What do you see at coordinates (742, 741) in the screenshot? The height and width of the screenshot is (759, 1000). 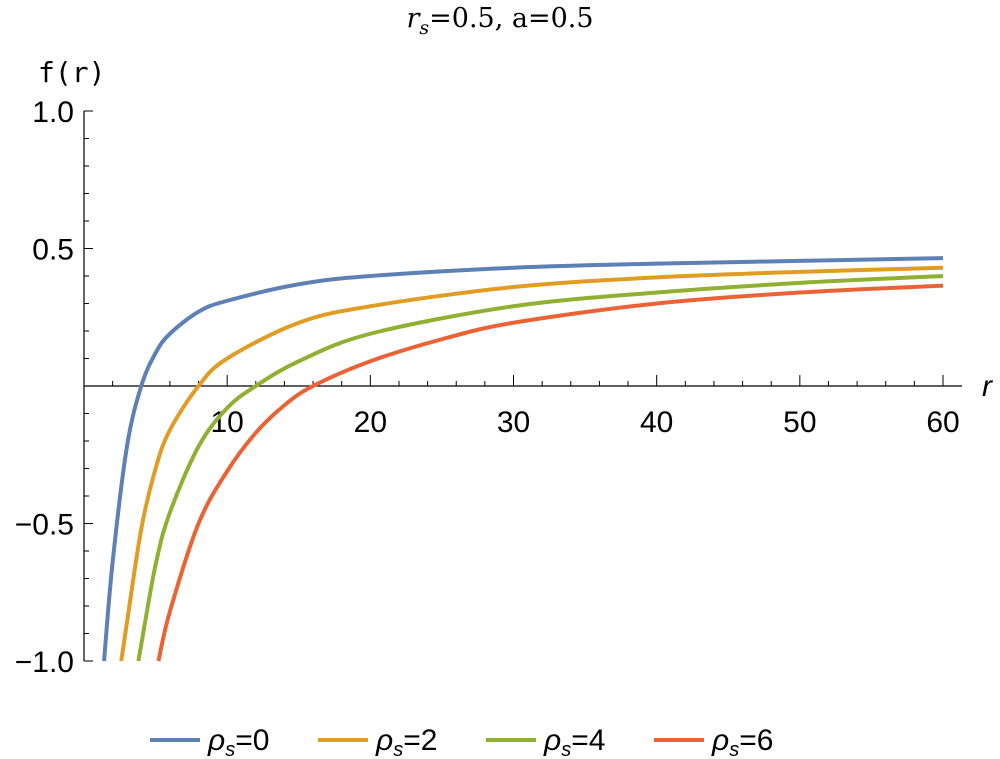 I see `legend-label-3: ρs=6` at bounding box center [742, 741].